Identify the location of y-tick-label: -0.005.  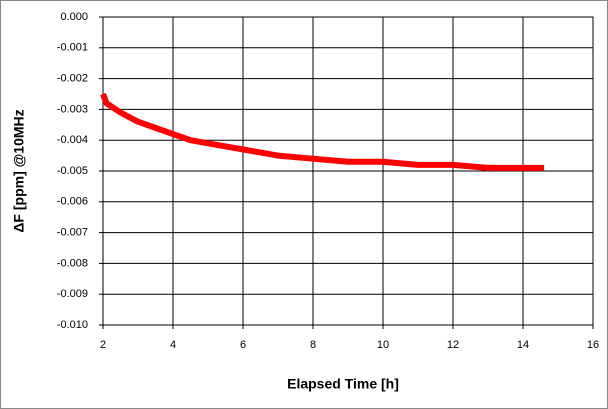
(72, 171).